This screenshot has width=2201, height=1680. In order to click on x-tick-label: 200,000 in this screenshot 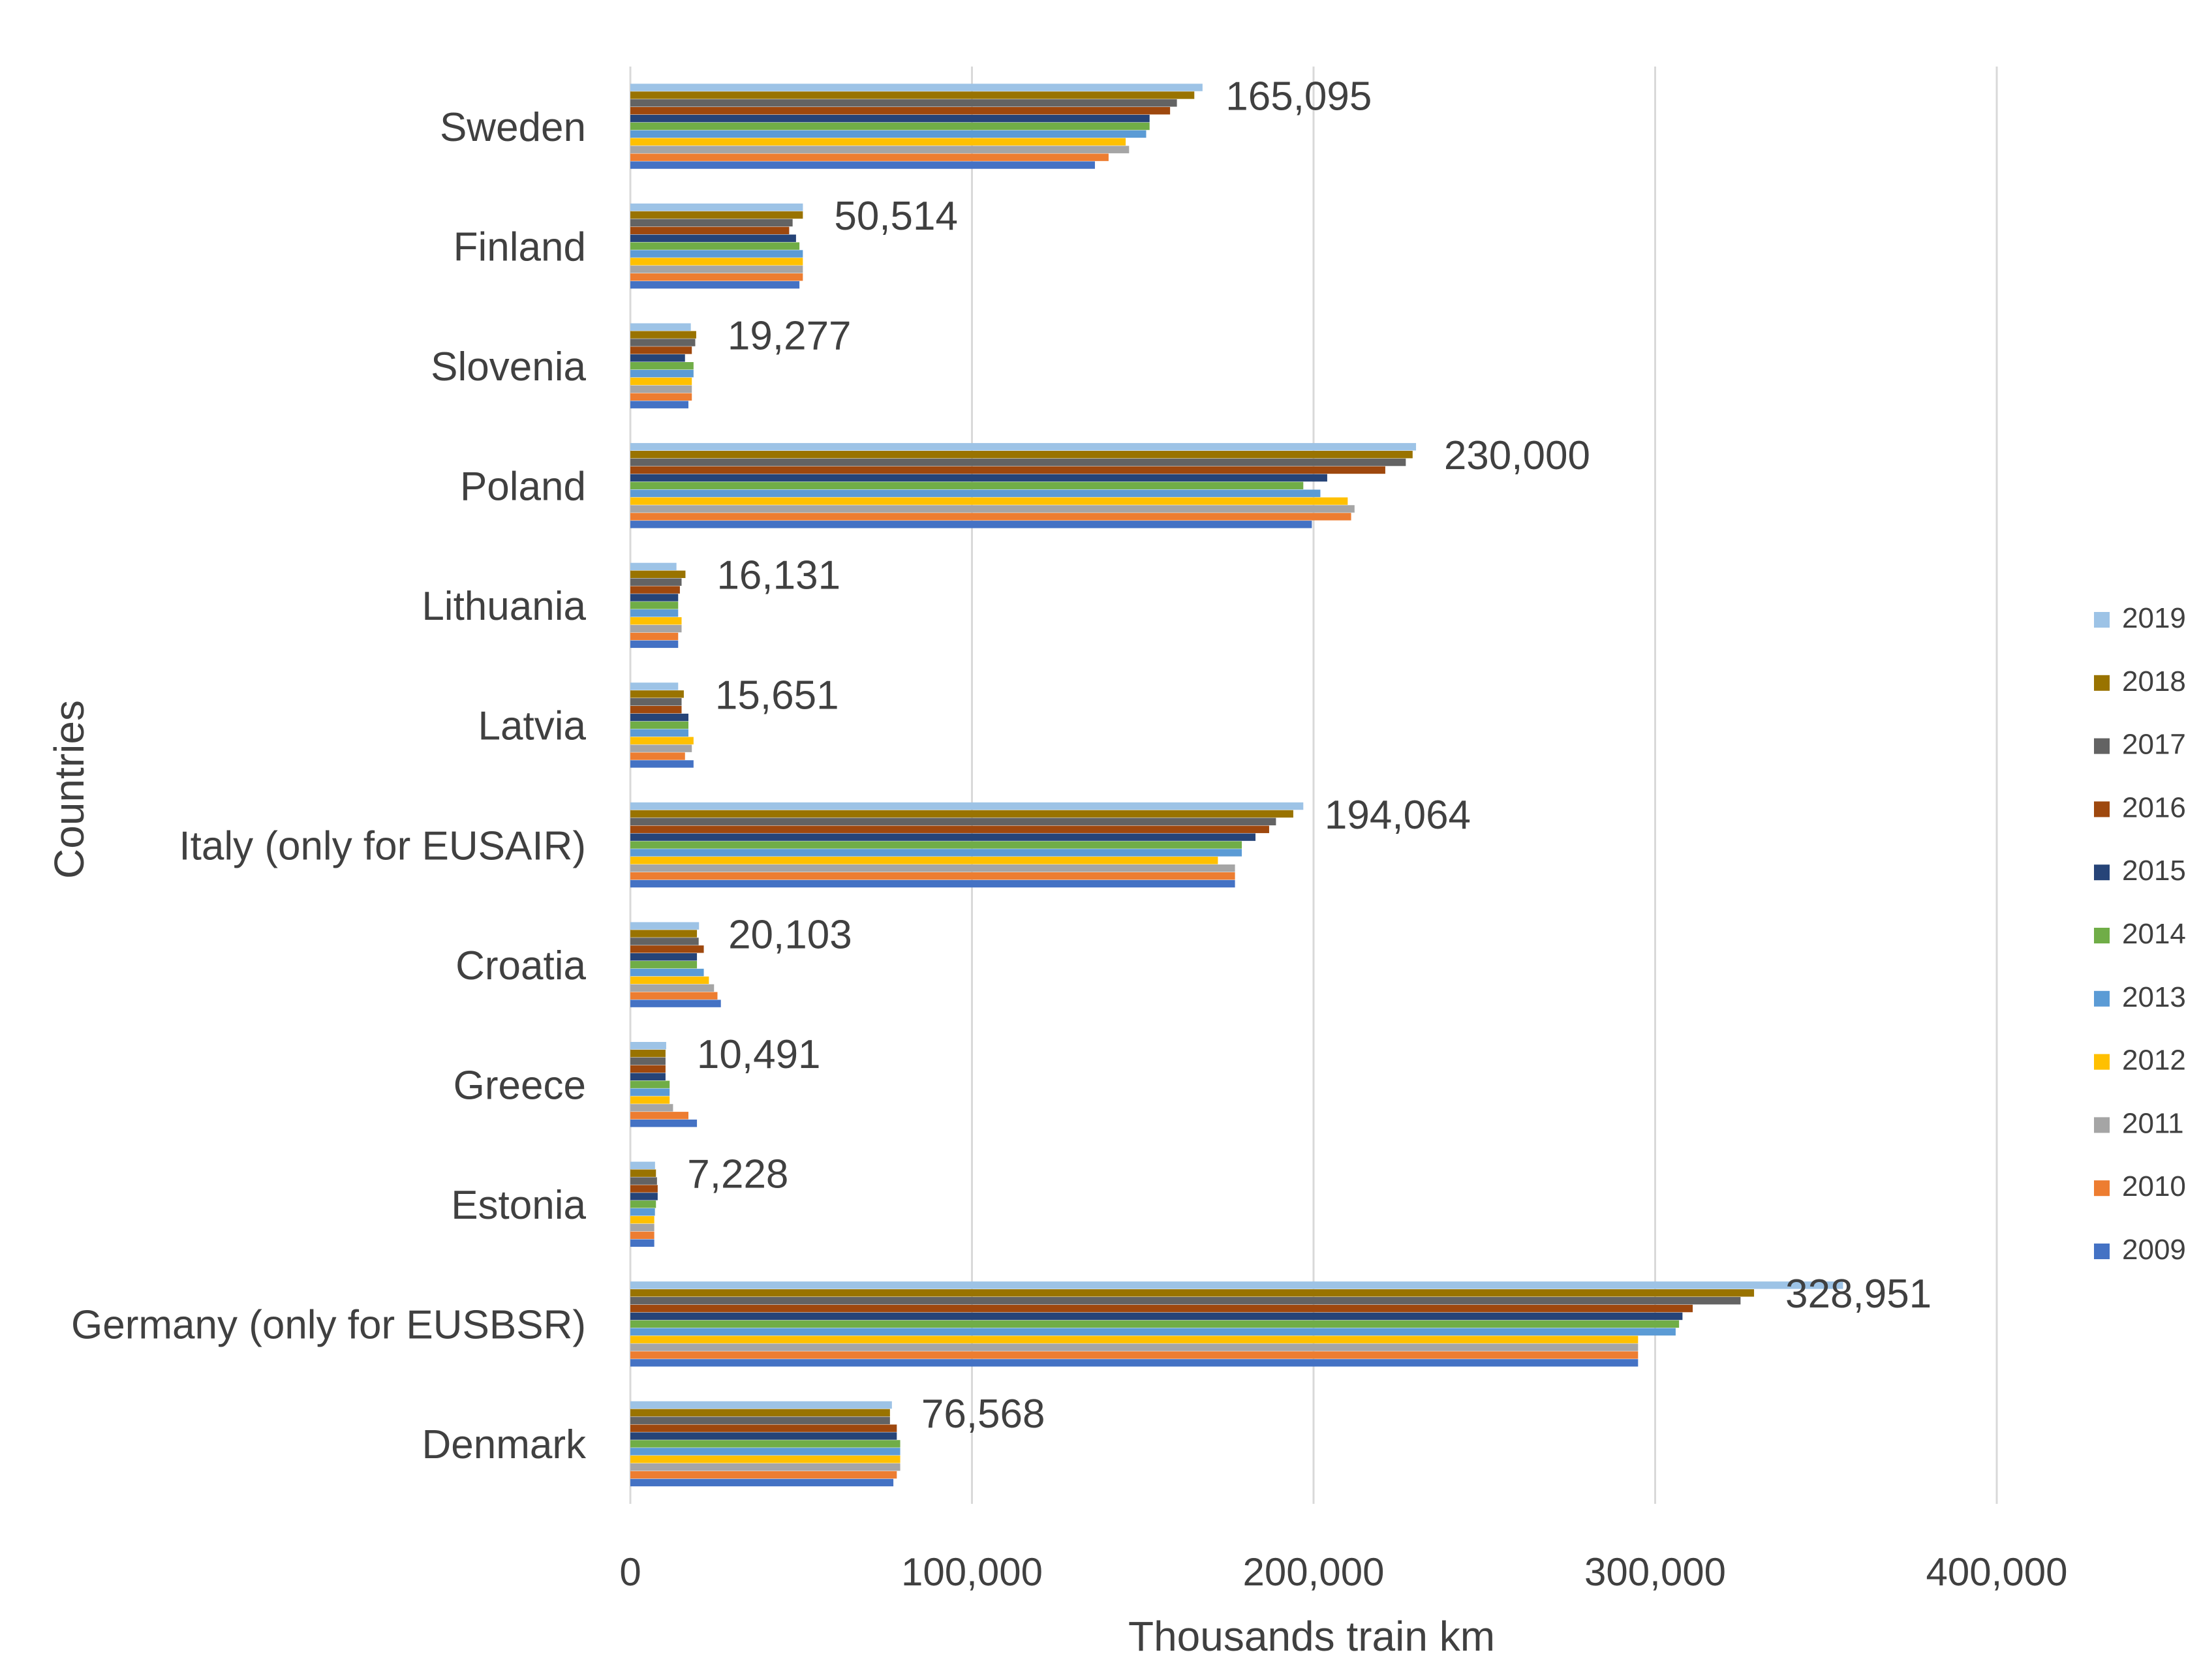, I will do `click(1314, 1572)`.